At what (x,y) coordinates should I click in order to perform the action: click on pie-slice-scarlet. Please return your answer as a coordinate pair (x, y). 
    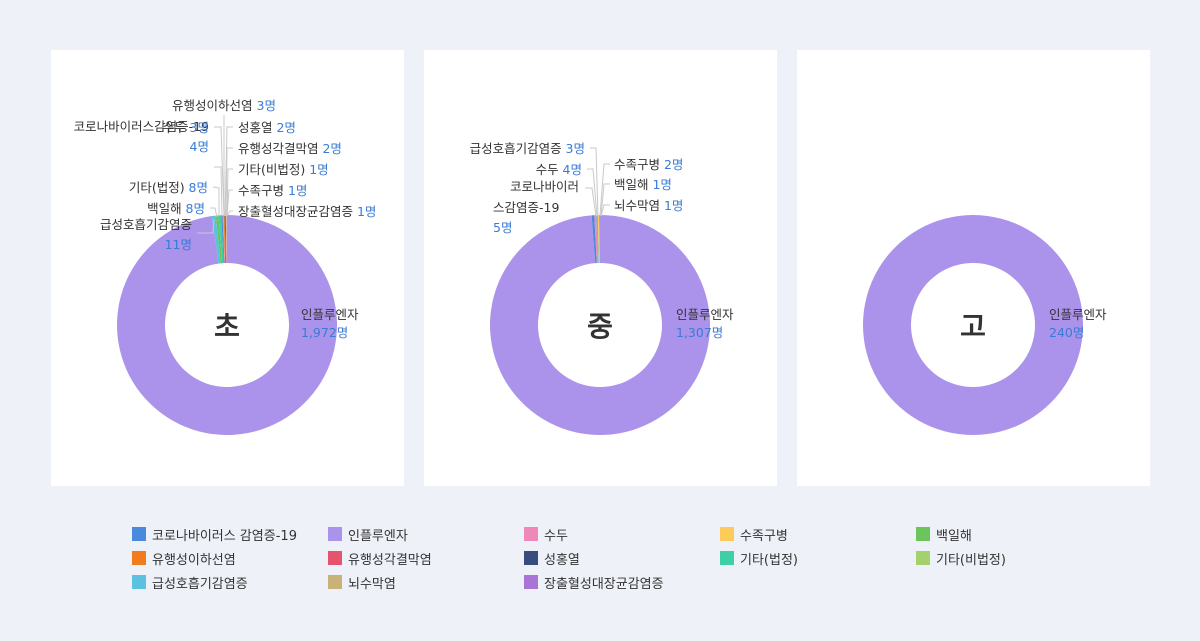
    Looking at the image, I should click on (225, 239).